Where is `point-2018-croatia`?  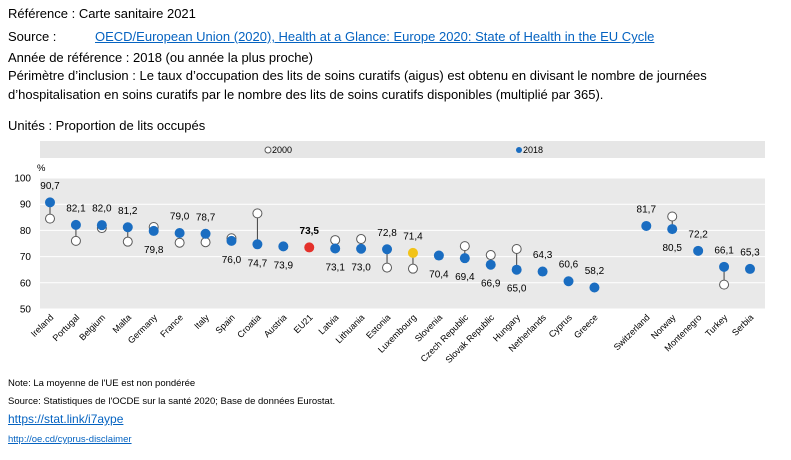 point-2018-croatia is located at coordinates (257, 244).